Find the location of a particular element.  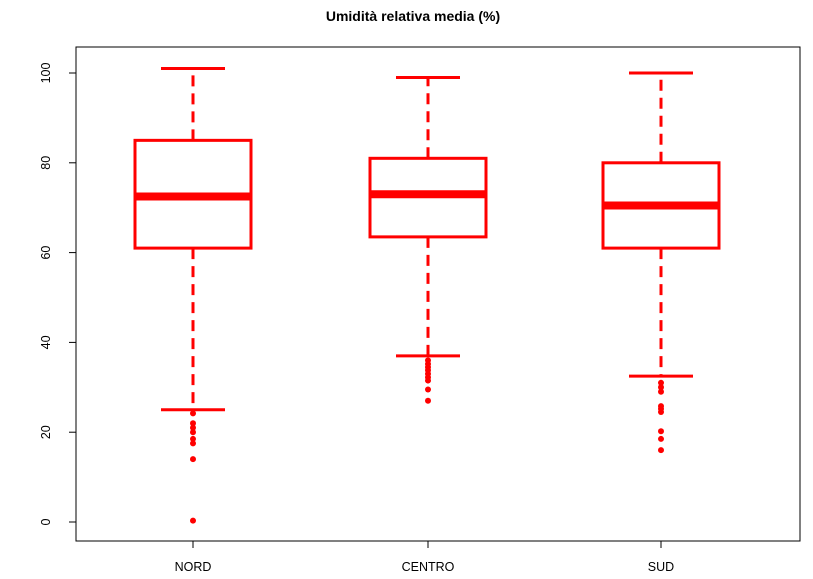

y-axis: 0 20 40 60 80 100 is located at coordinates (57, 294).